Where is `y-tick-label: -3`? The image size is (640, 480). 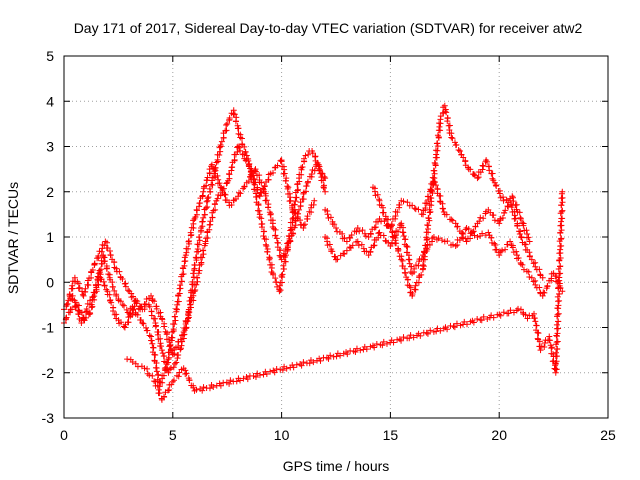
y-tick-label: -3 is located at coordinates (48, 418).